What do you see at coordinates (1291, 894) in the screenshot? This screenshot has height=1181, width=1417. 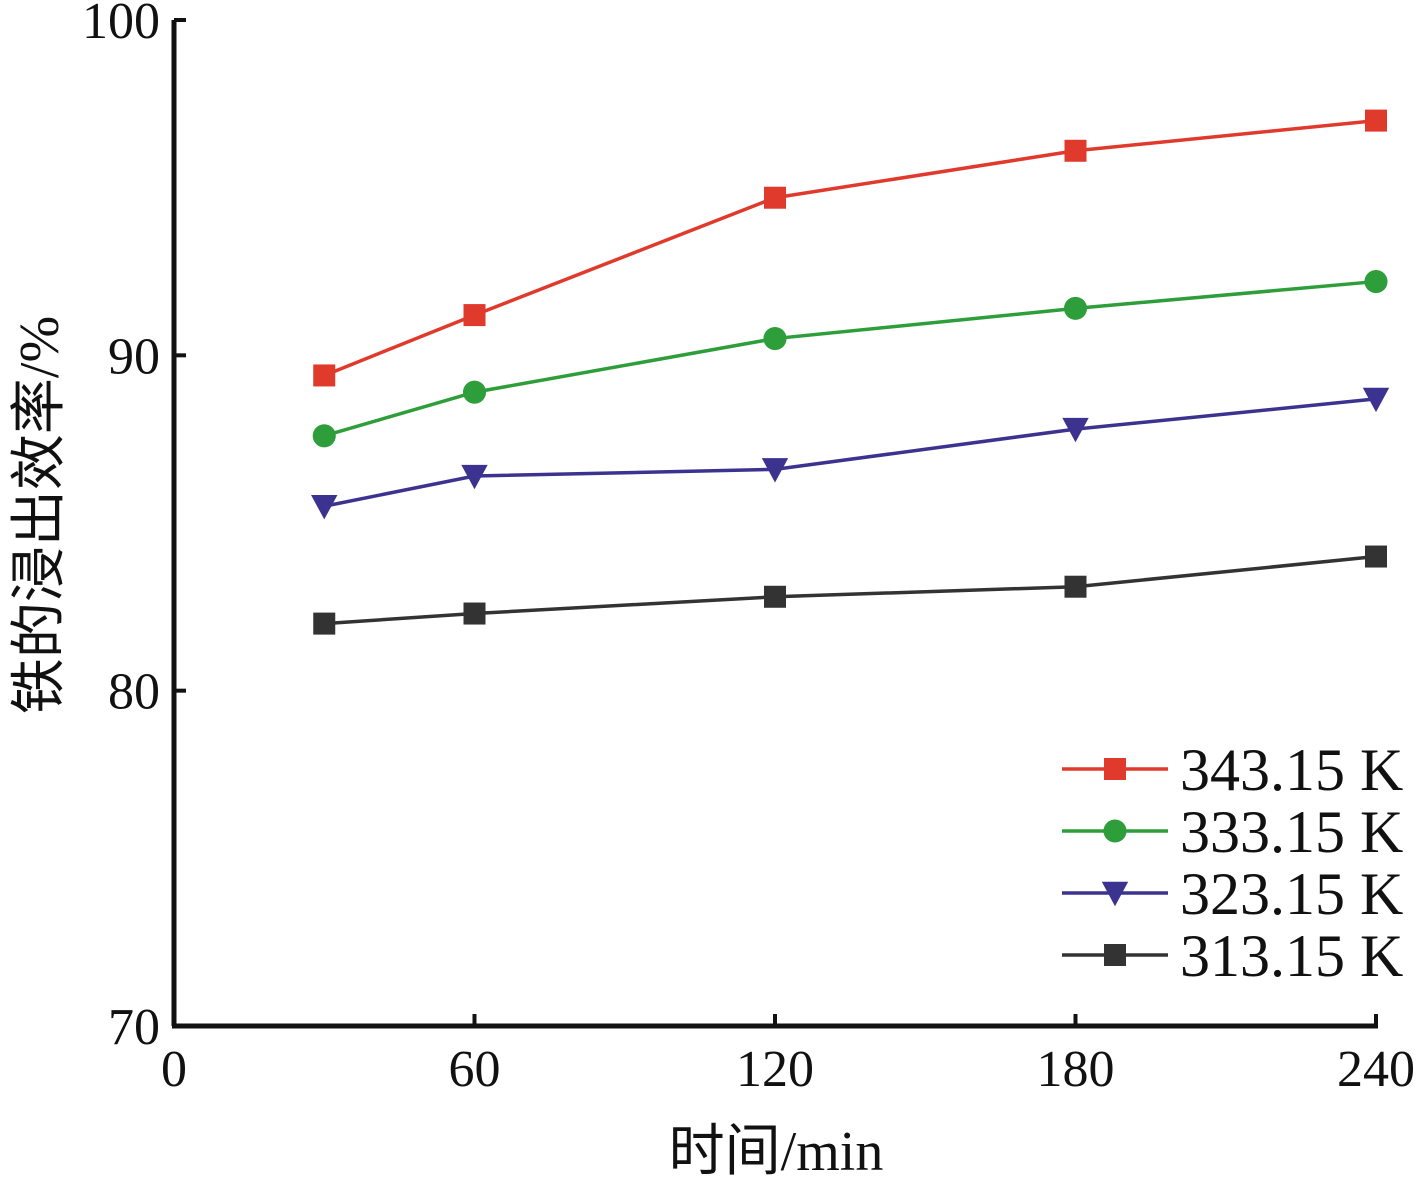 I see `legend-label-2: 323.15 K` at bounding box center [1291, 894].